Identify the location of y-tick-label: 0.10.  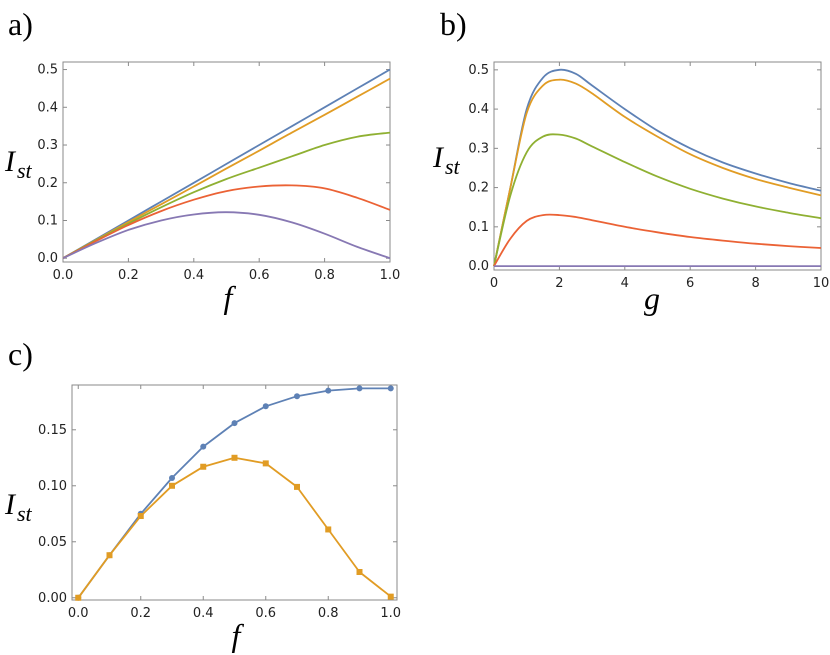
(52, 486).